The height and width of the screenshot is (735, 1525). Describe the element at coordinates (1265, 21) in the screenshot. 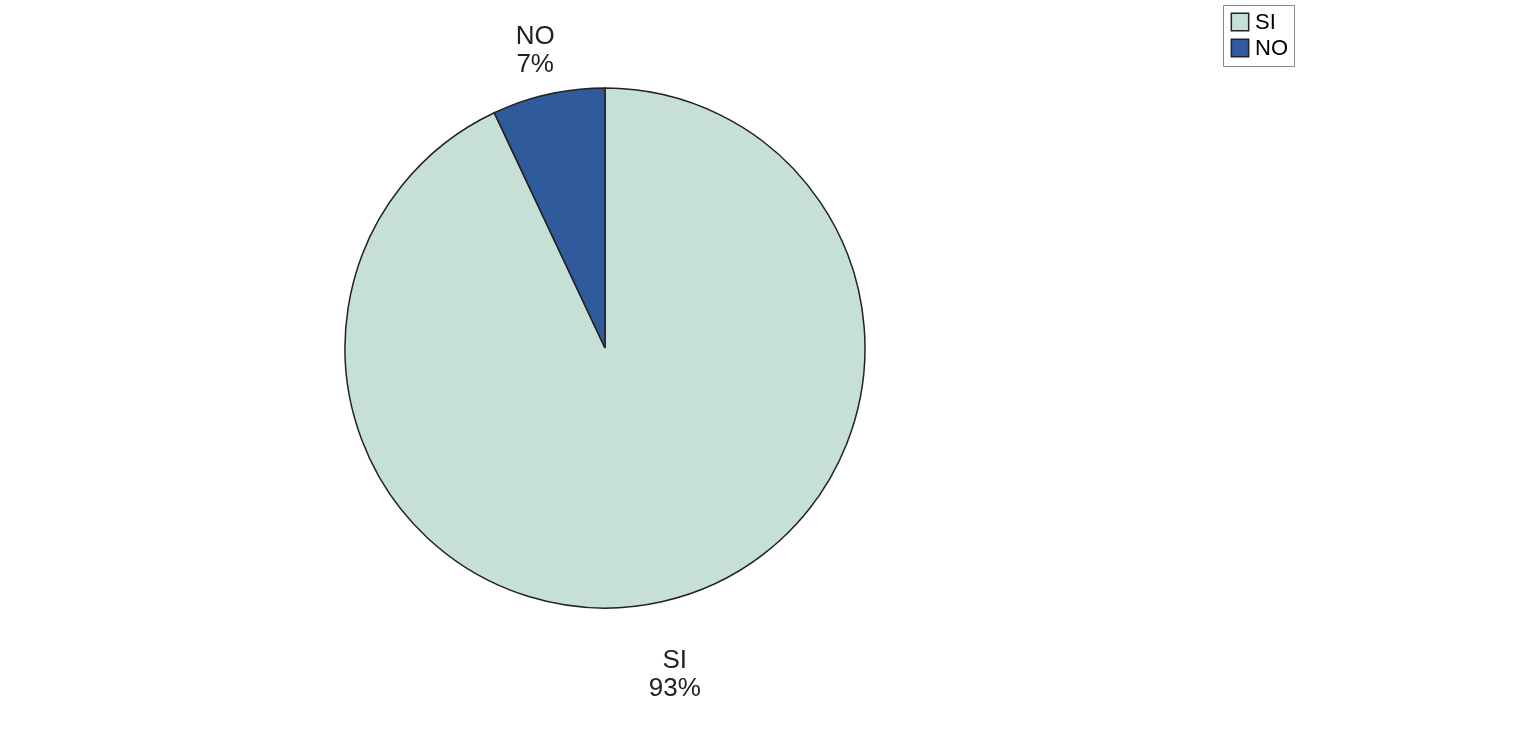

I see `legend-label: SI` at that location.